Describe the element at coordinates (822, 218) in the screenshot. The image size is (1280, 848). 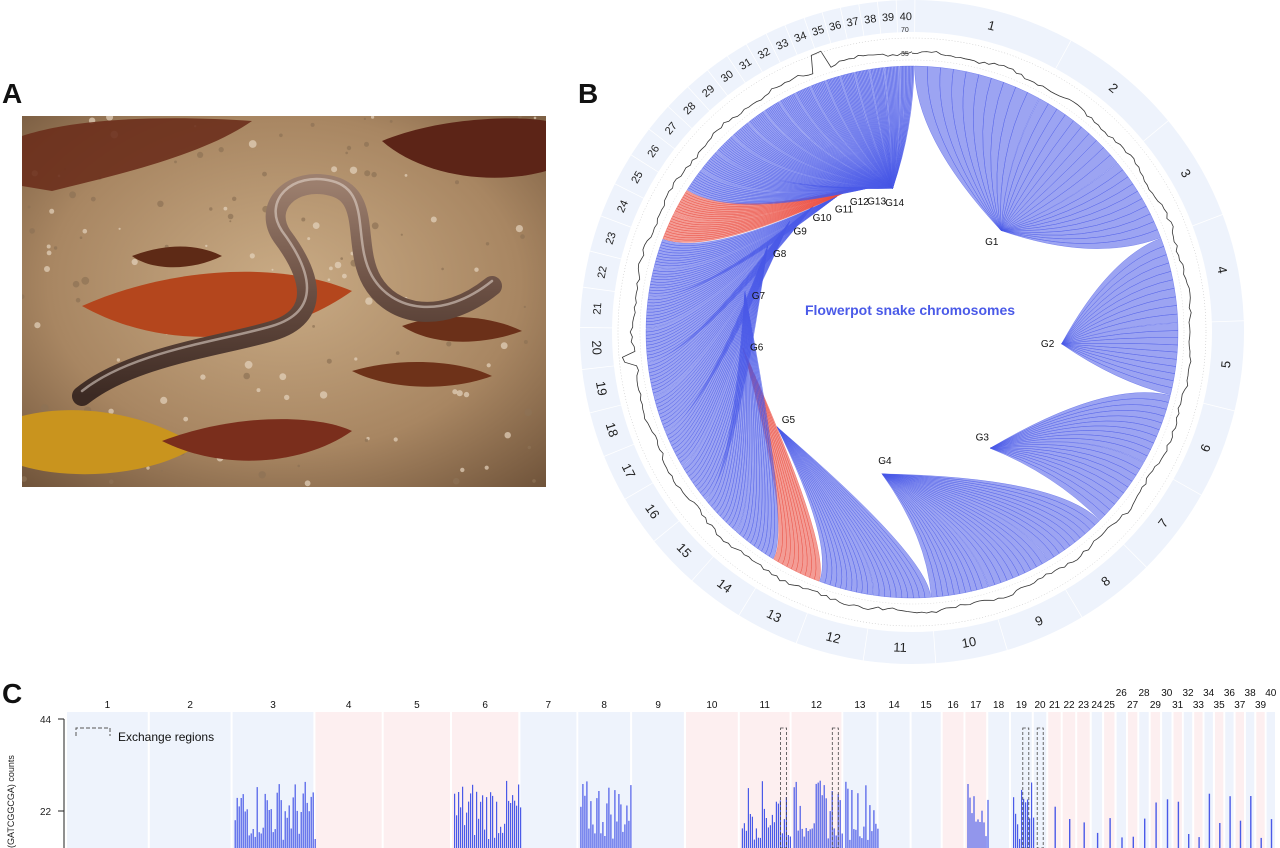
I see `circos-group-label-10: G10` at that location.